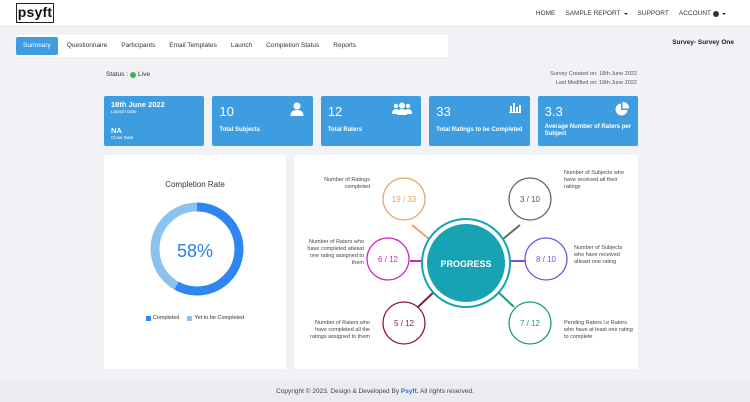  I want to click on nav-account: ACCOUNT, so click(702, 13).